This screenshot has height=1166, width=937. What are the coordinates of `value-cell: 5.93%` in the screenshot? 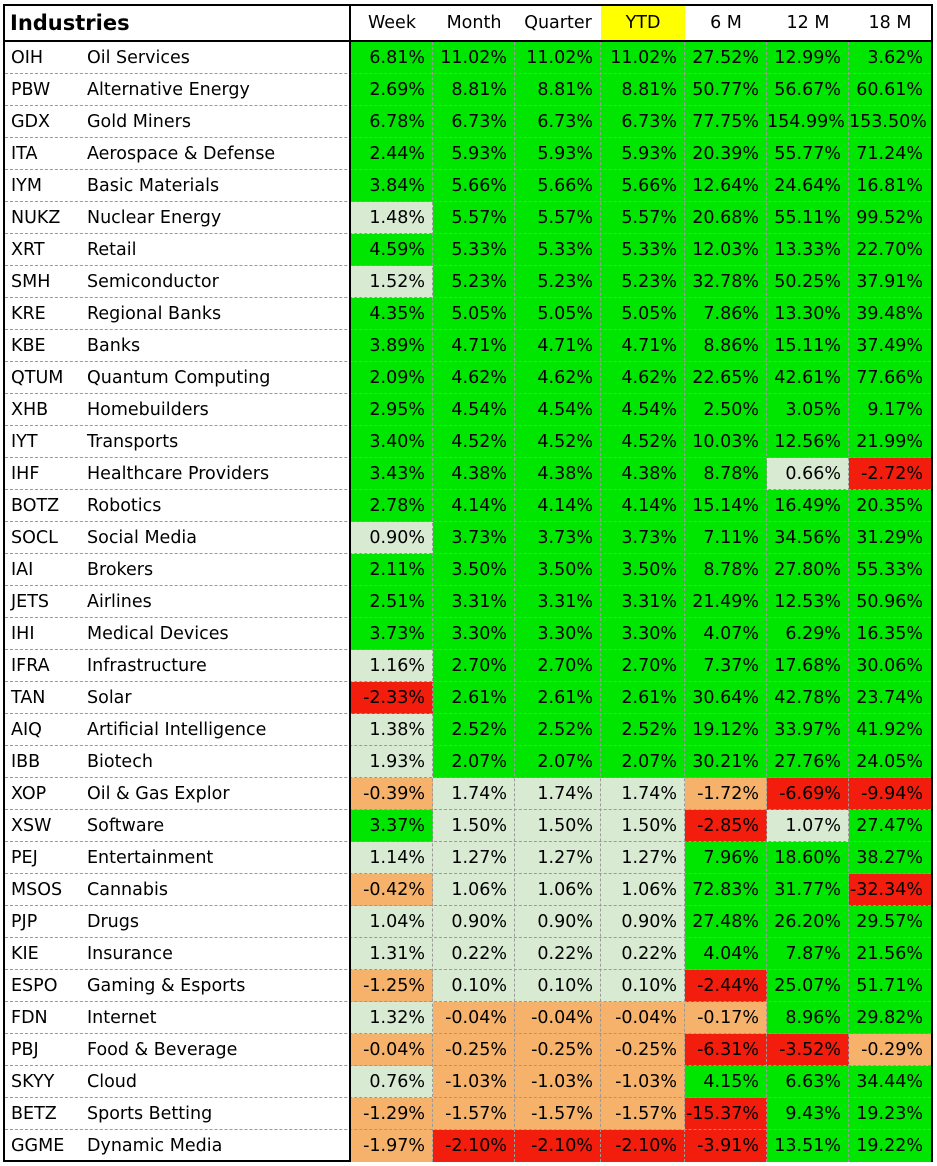 It's located at (643, 154).